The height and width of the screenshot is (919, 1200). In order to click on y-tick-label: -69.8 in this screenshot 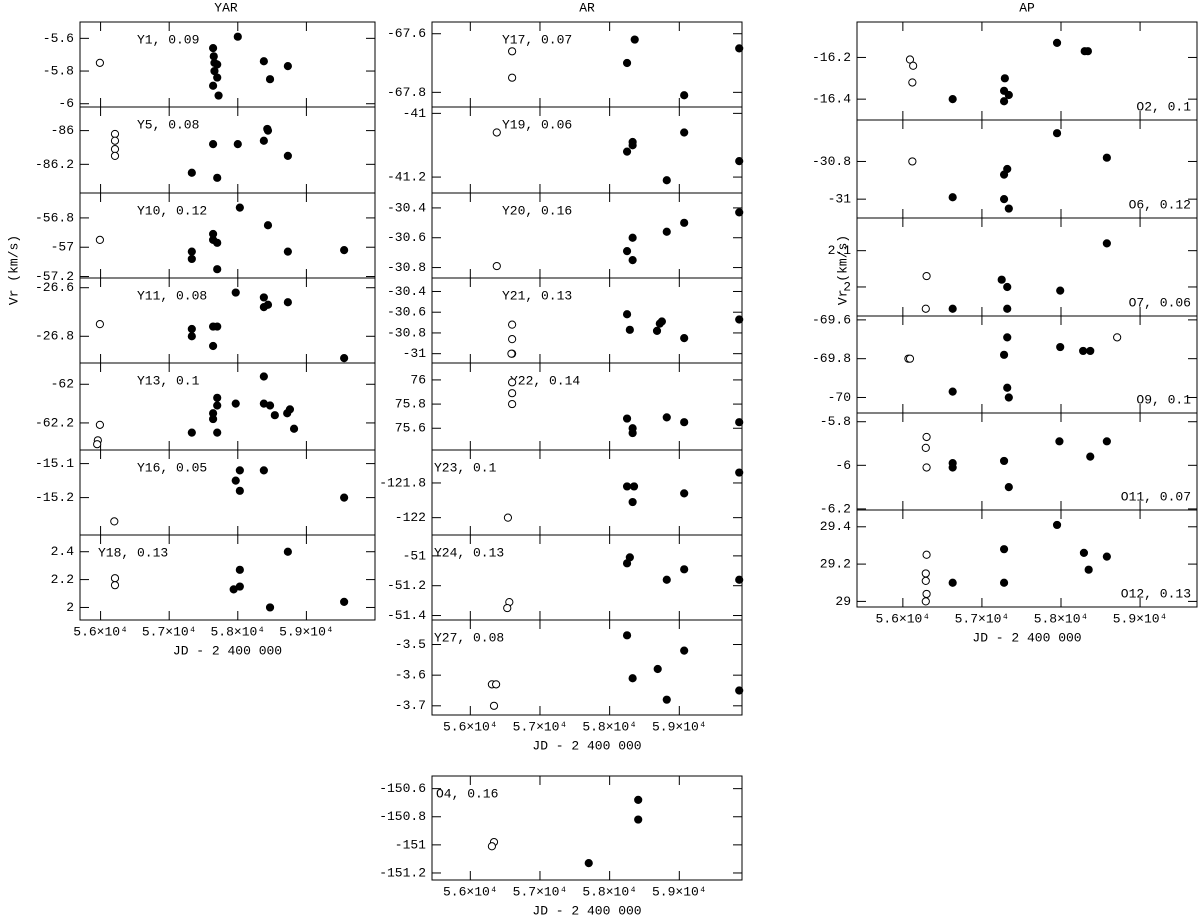, I will do `click(831, 358)`.